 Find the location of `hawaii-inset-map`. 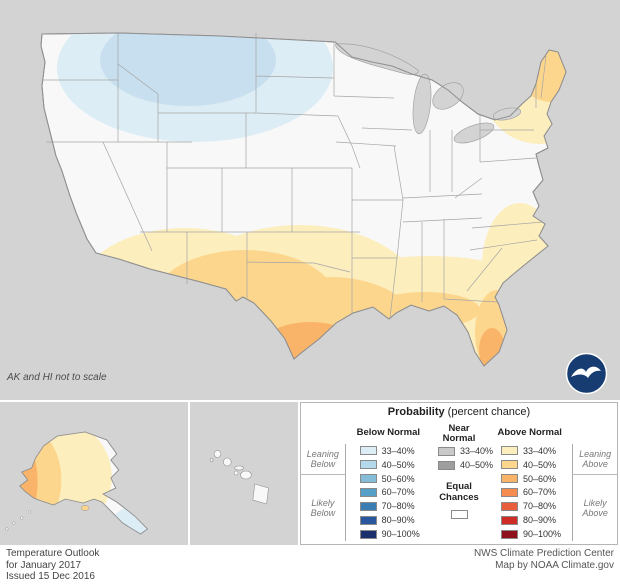

hawaii-inset-map is located at coordinates (244, 473).